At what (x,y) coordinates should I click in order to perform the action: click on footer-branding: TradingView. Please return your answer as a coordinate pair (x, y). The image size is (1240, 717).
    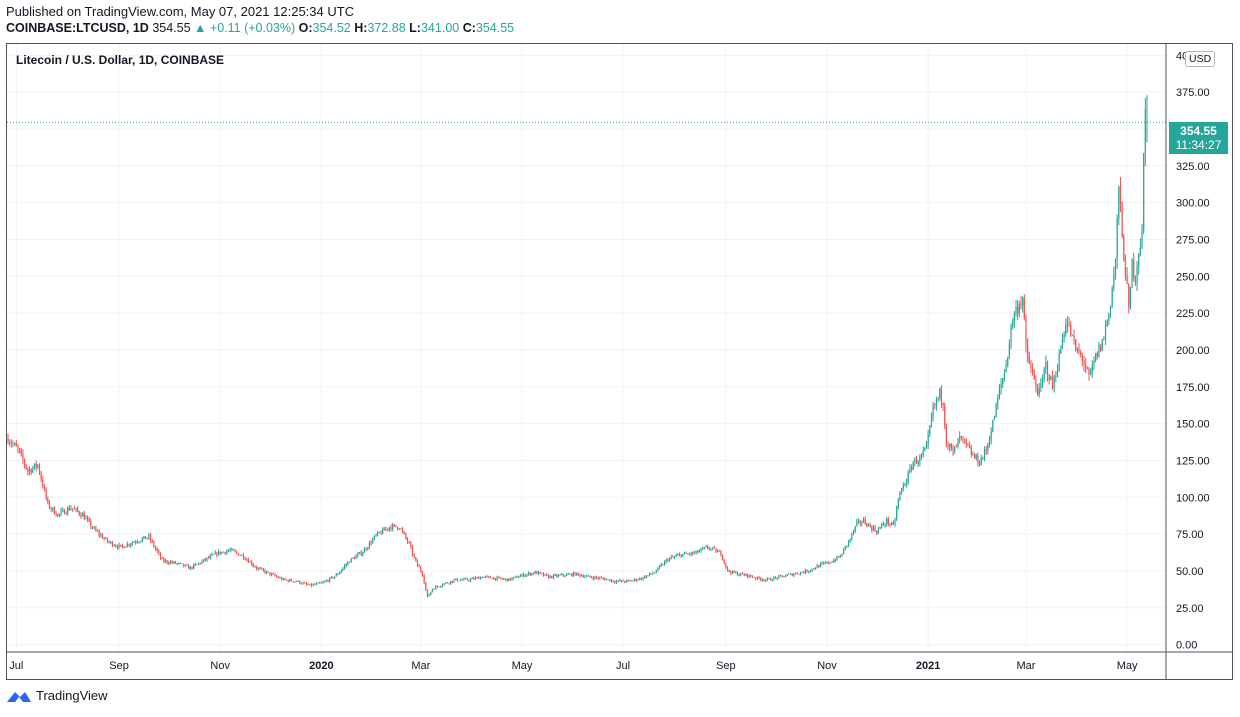
    Looking at the image, I should click on (57, 695).